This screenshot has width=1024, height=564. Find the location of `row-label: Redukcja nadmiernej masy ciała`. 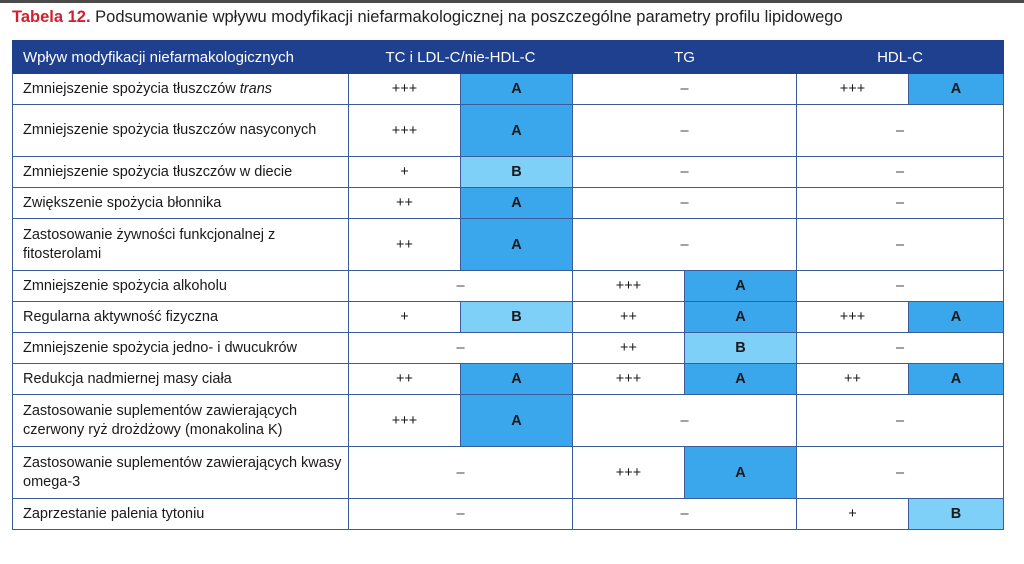

row-label: Redukcja nadmiernej masy ciała is located at coordinates (180, 379).